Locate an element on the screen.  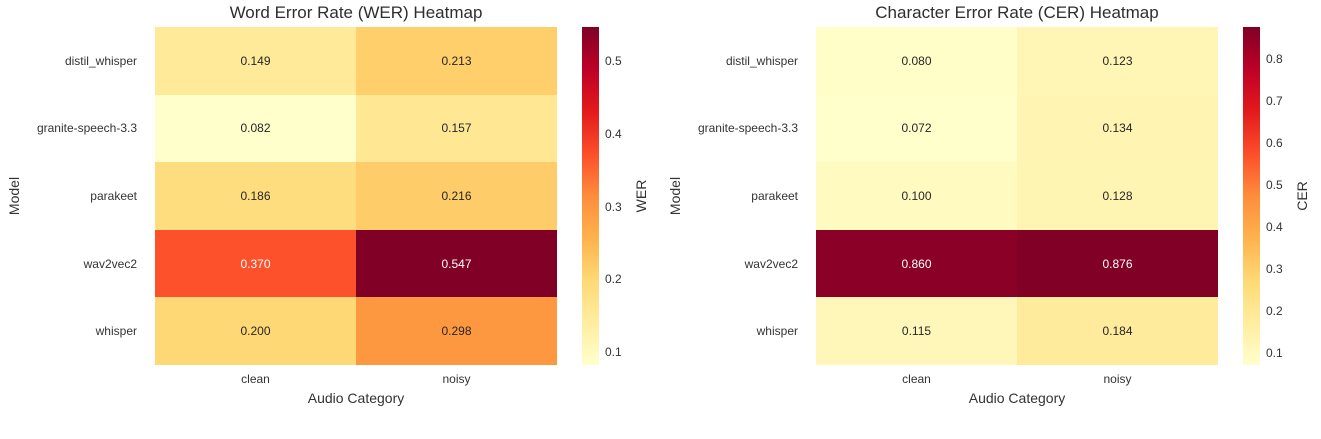
colorbar-tick-label: 0.8 is located at coordinates (1274, 58).